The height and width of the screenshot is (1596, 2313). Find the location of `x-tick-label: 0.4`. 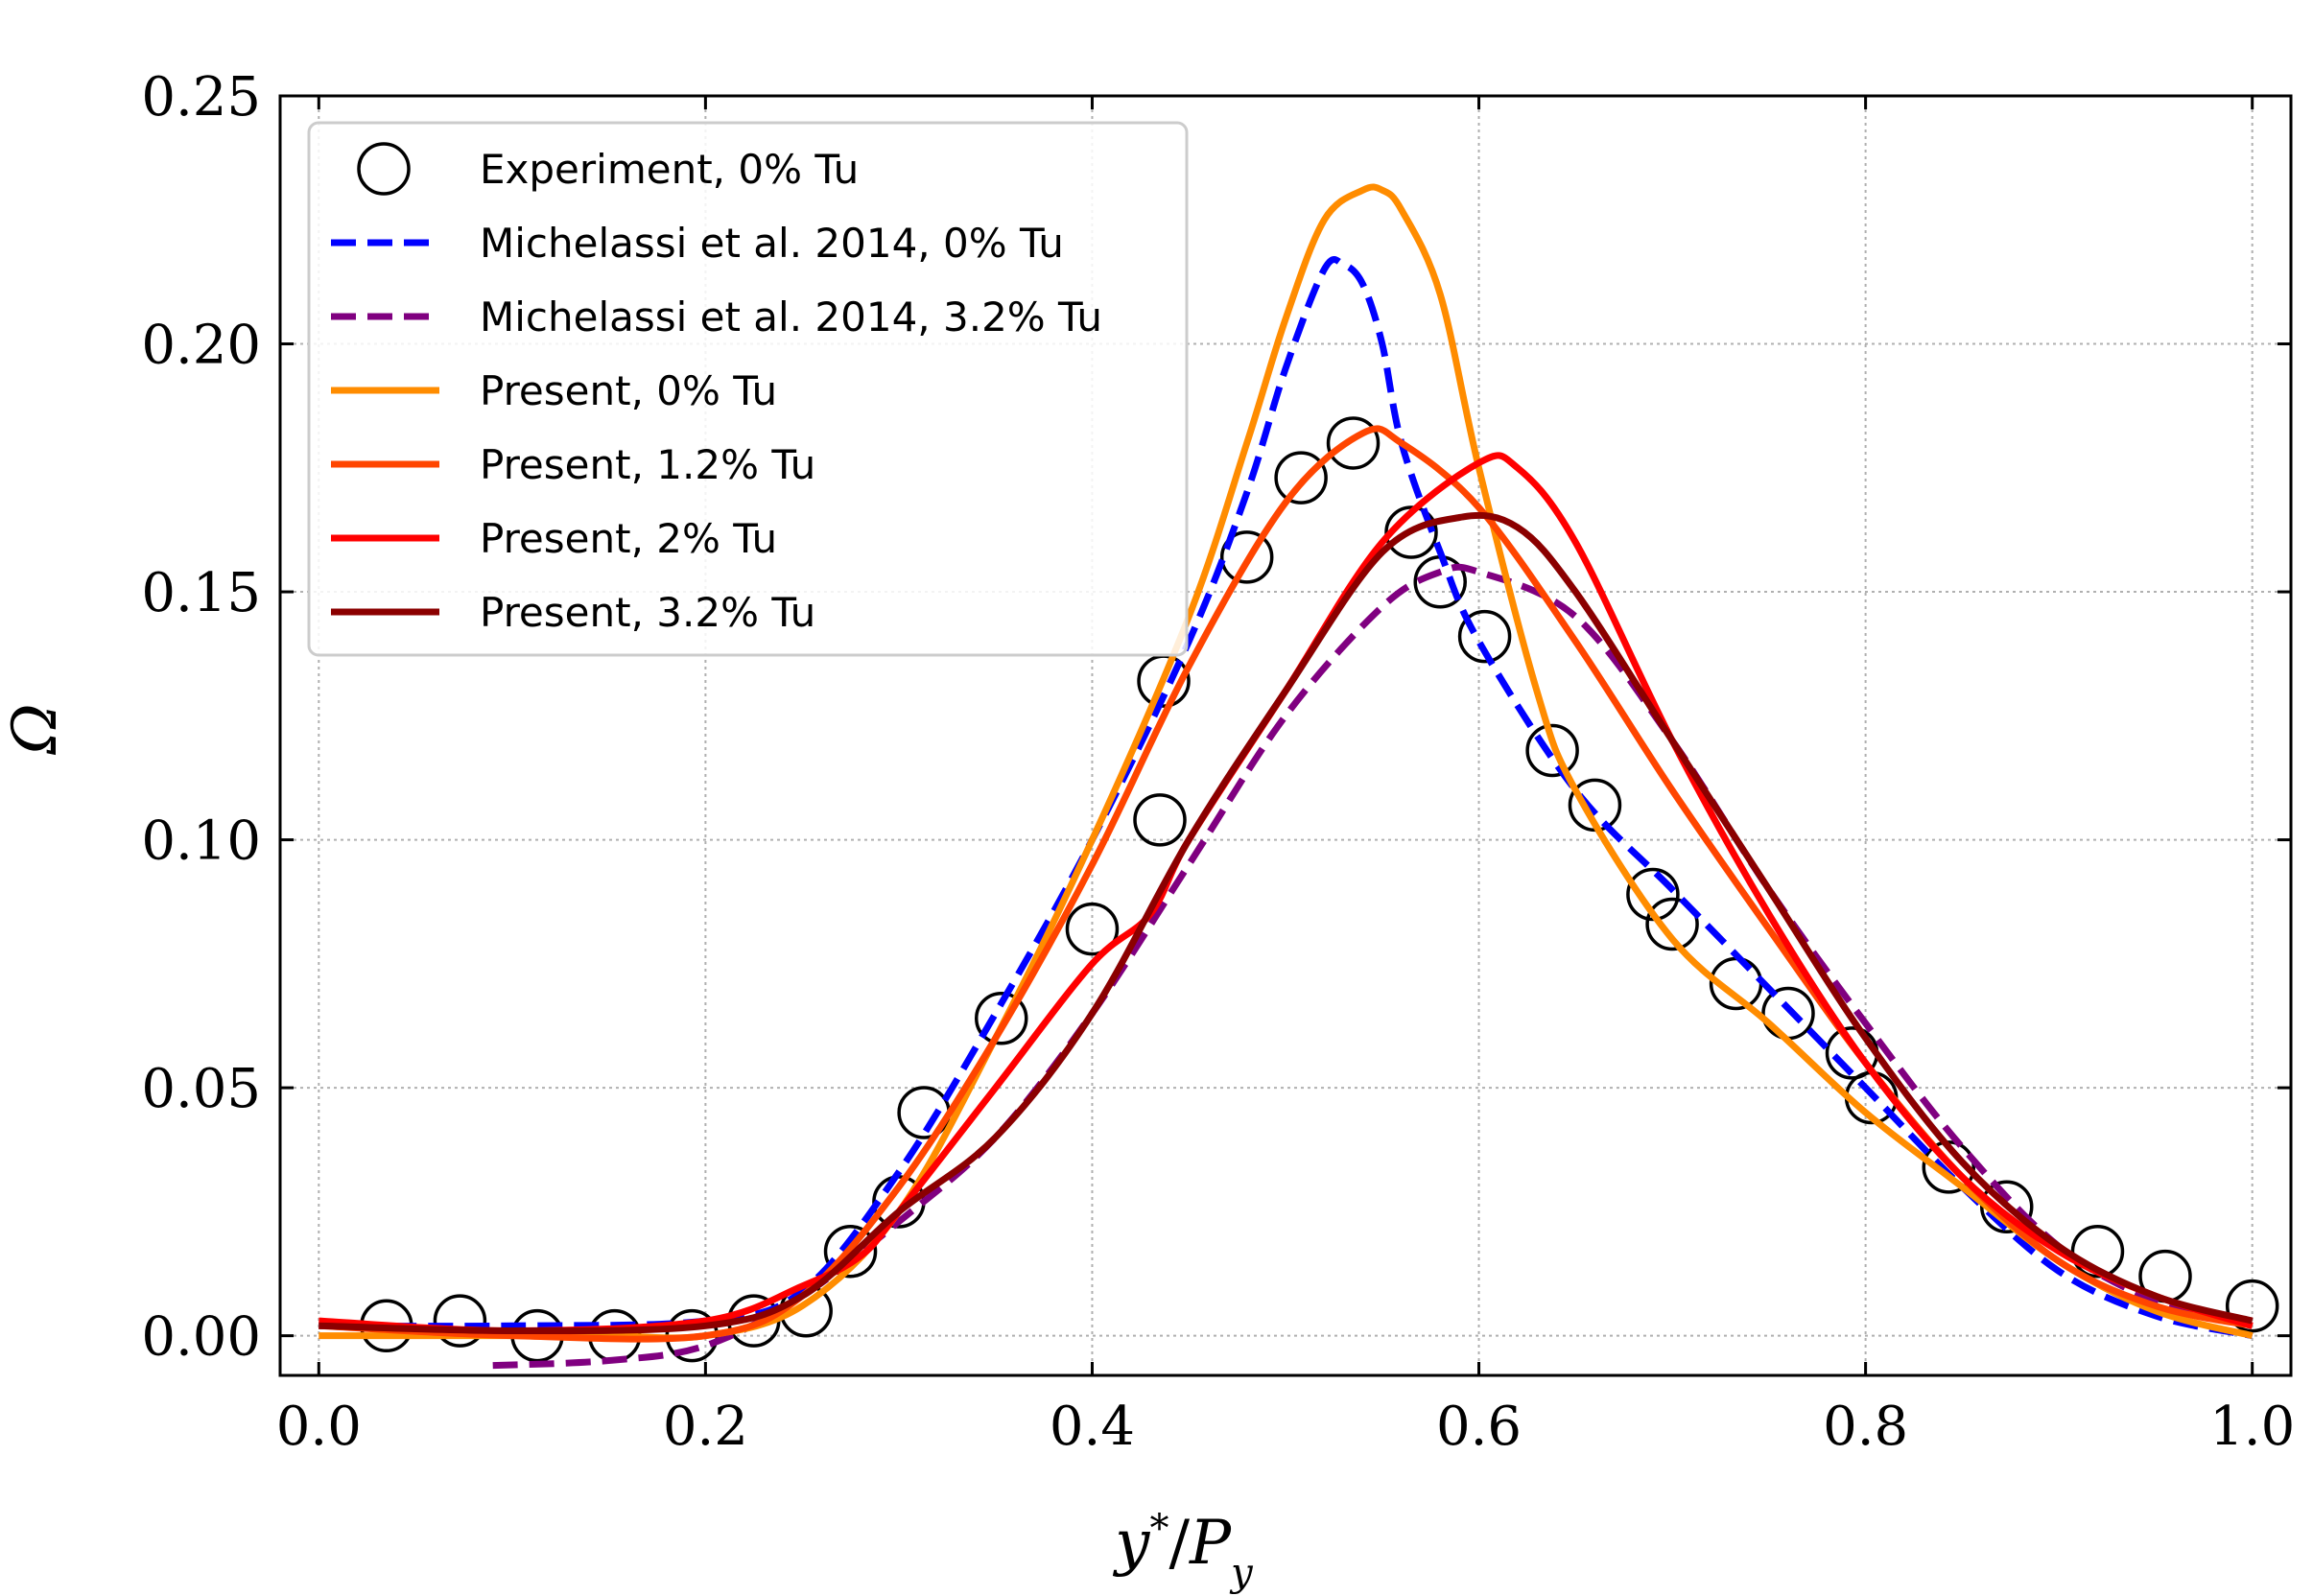

x-tick-label: 0.4 is located at coordinates (1092, 1427).